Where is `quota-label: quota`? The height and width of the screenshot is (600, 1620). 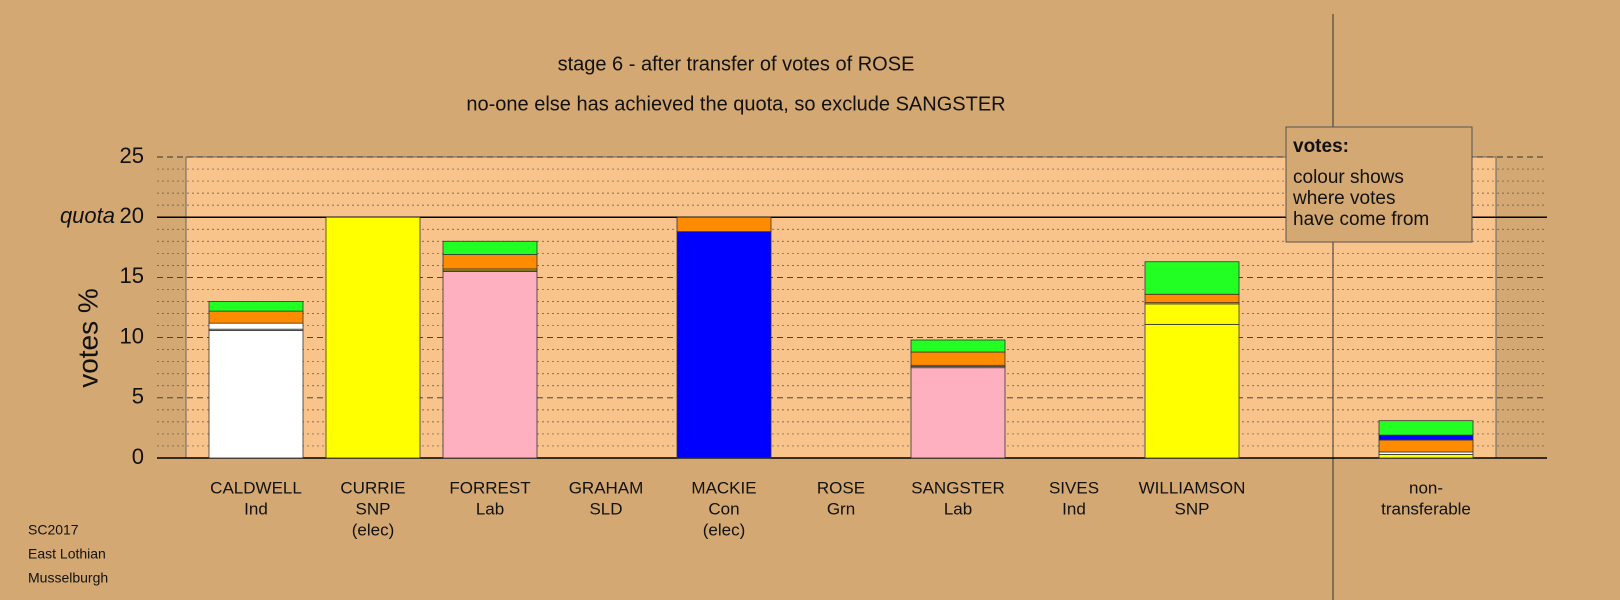 quota-label: quota is located at coordinates (87, 215).